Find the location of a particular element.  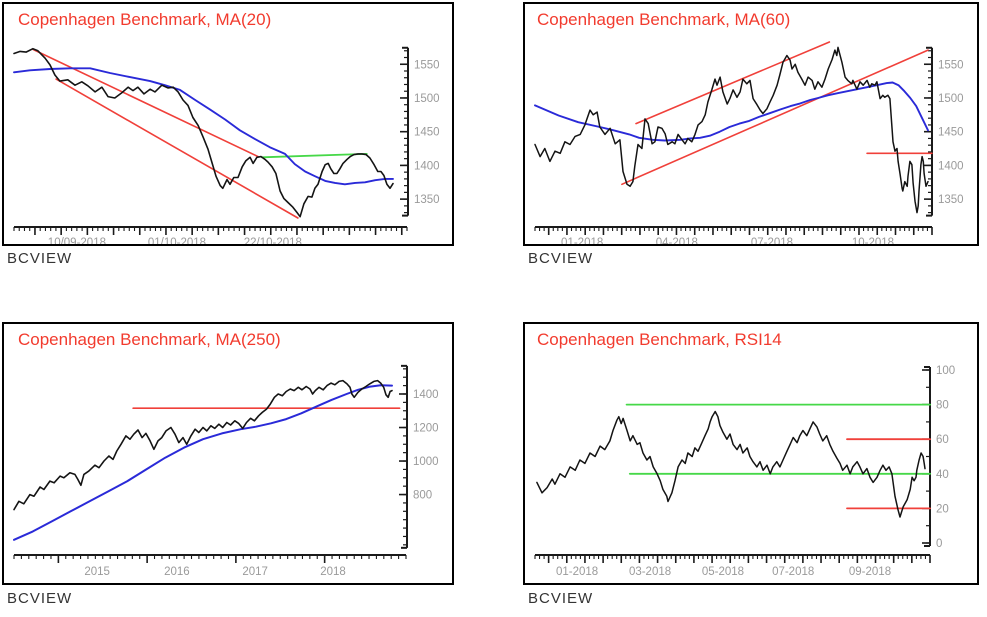

svg-text: 04-2018 is located at coordinates (677, 240).